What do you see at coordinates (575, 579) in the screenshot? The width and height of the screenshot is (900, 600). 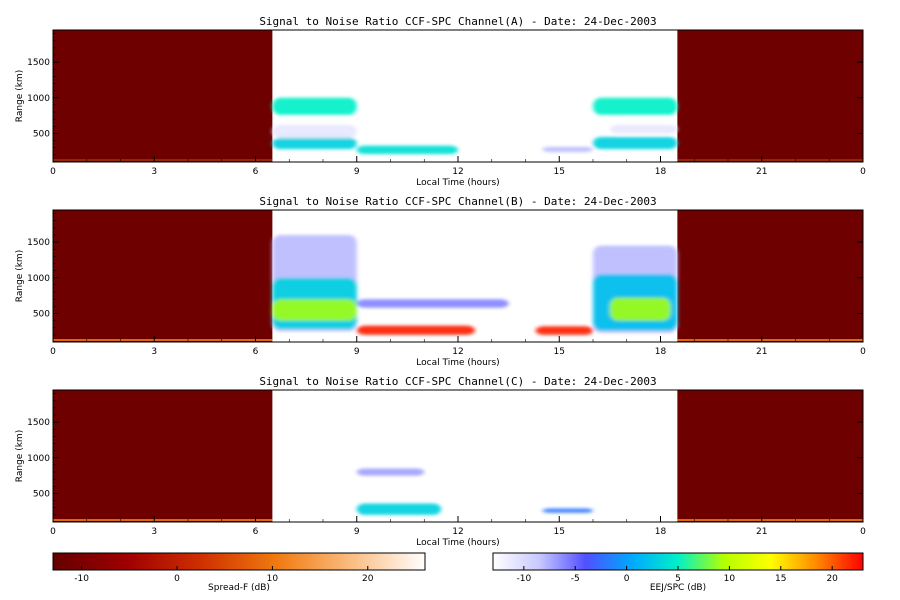 I see `colorbar-tick-label: -5` at bounding box center [575, 579].